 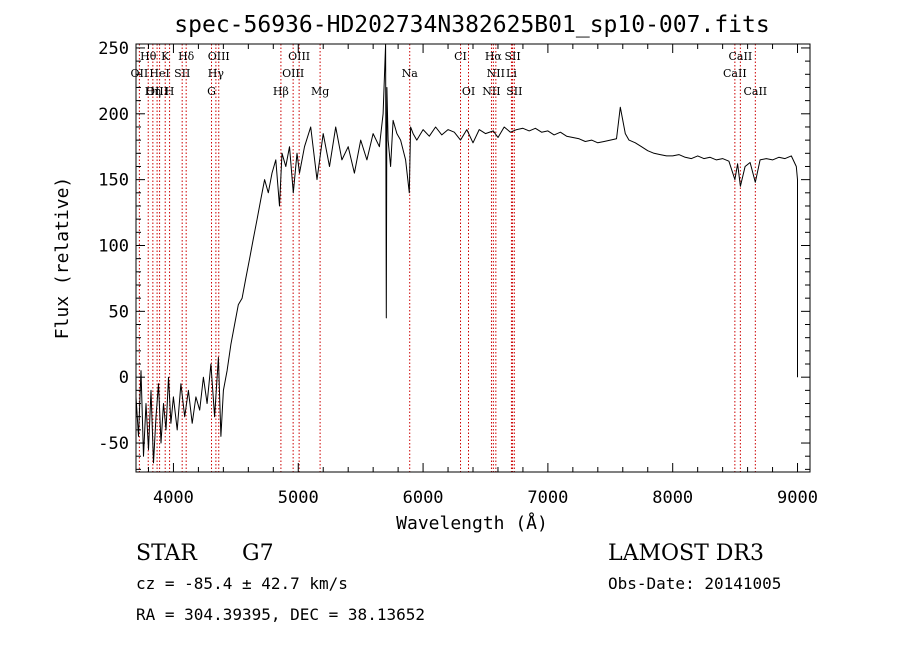 I want to click on redshift-cz-text: cz = -85.4 ± 42.7 km/s, so click(x=242, y=583).